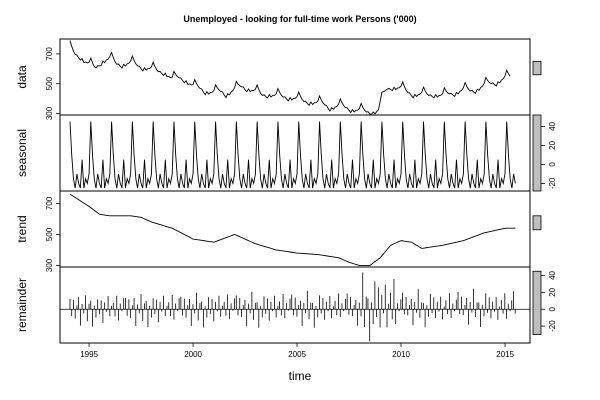  What do you see at coordinates (292, 229) in the screenshot?
I see `trend-series-line` at bounding box center [292, 229].